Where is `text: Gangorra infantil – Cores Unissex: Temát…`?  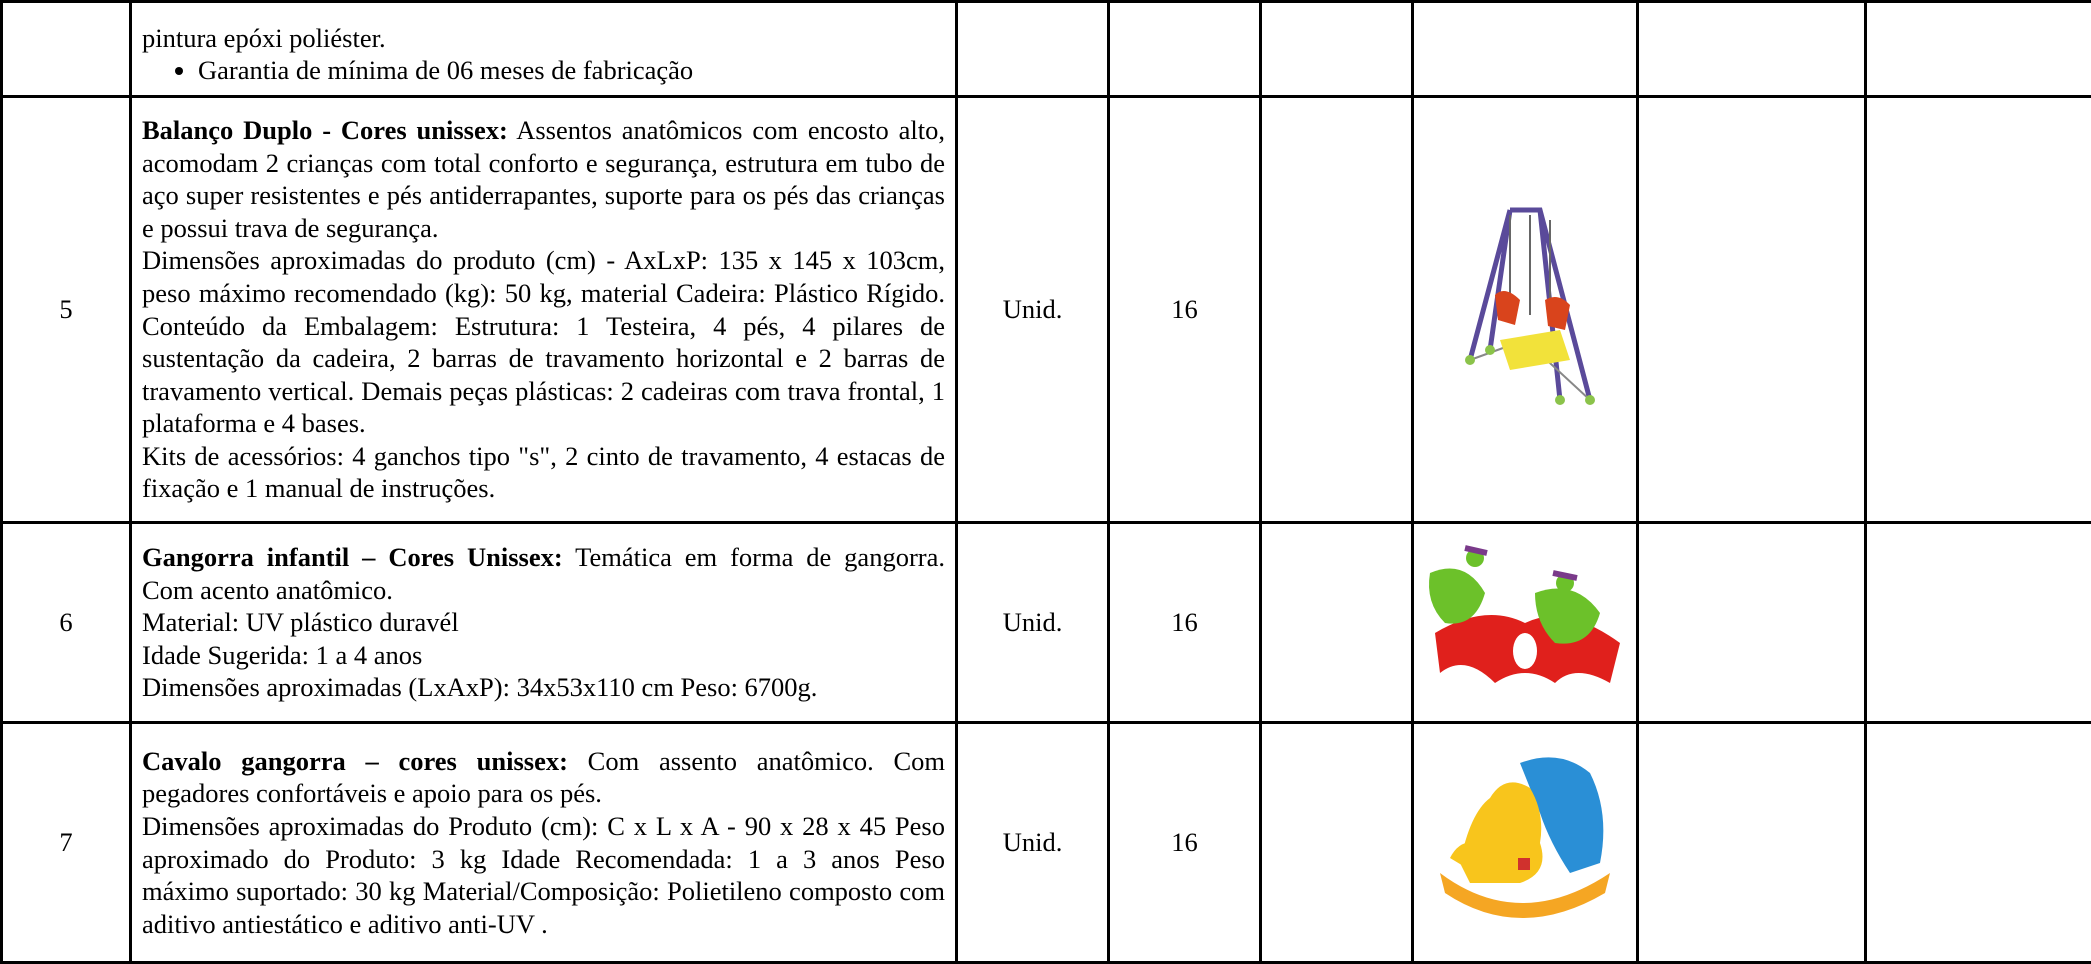 text: Gangorra infantil – Cores Unissex: Temát… is located at coordinates (543, 573).